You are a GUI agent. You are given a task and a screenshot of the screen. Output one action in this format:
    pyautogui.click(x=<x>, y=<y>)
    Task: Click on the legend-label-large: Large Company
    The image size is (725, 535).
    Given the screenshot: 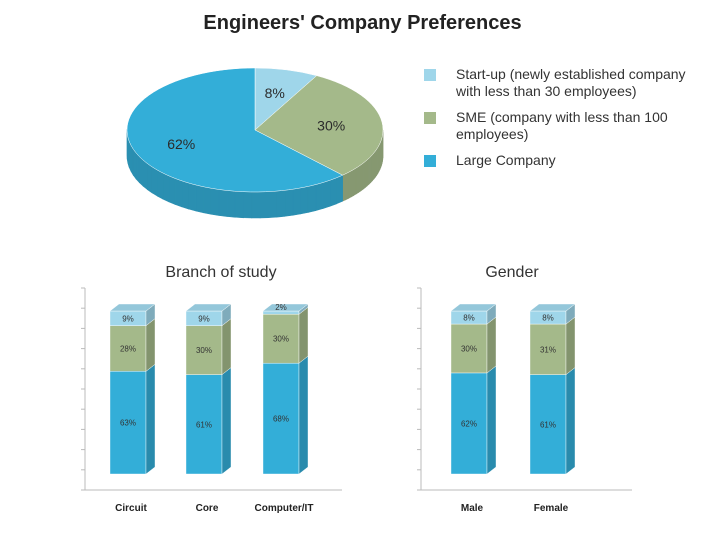 What is the action you would take?
    pyautogui.click(x=506, y=160)
    